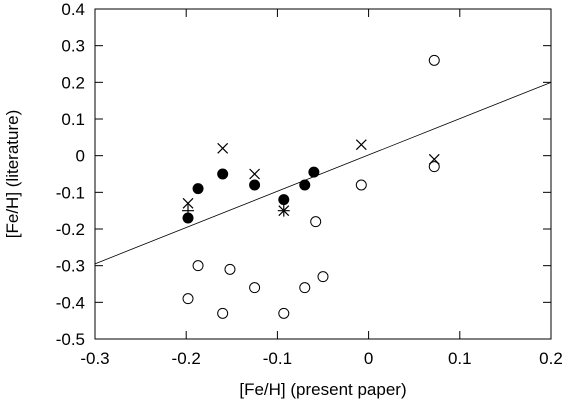 This screenshot has width=568, height=404. What do you see at coordinates (368, 358) in the screenshot?
I see `x-tick-label: 0` at bounding box center [368, 358].